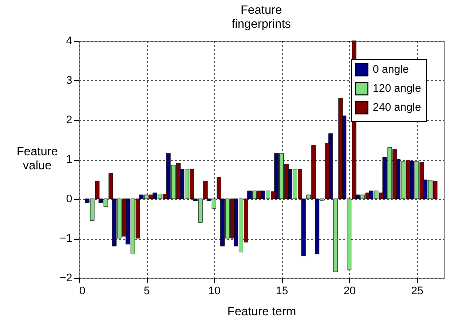 This screenshot has height=328, width=474. What do you see at coordinates (397, 108) in the screenshot?
I see `legend-label: 240 angle` at bounding box center [397, 108].